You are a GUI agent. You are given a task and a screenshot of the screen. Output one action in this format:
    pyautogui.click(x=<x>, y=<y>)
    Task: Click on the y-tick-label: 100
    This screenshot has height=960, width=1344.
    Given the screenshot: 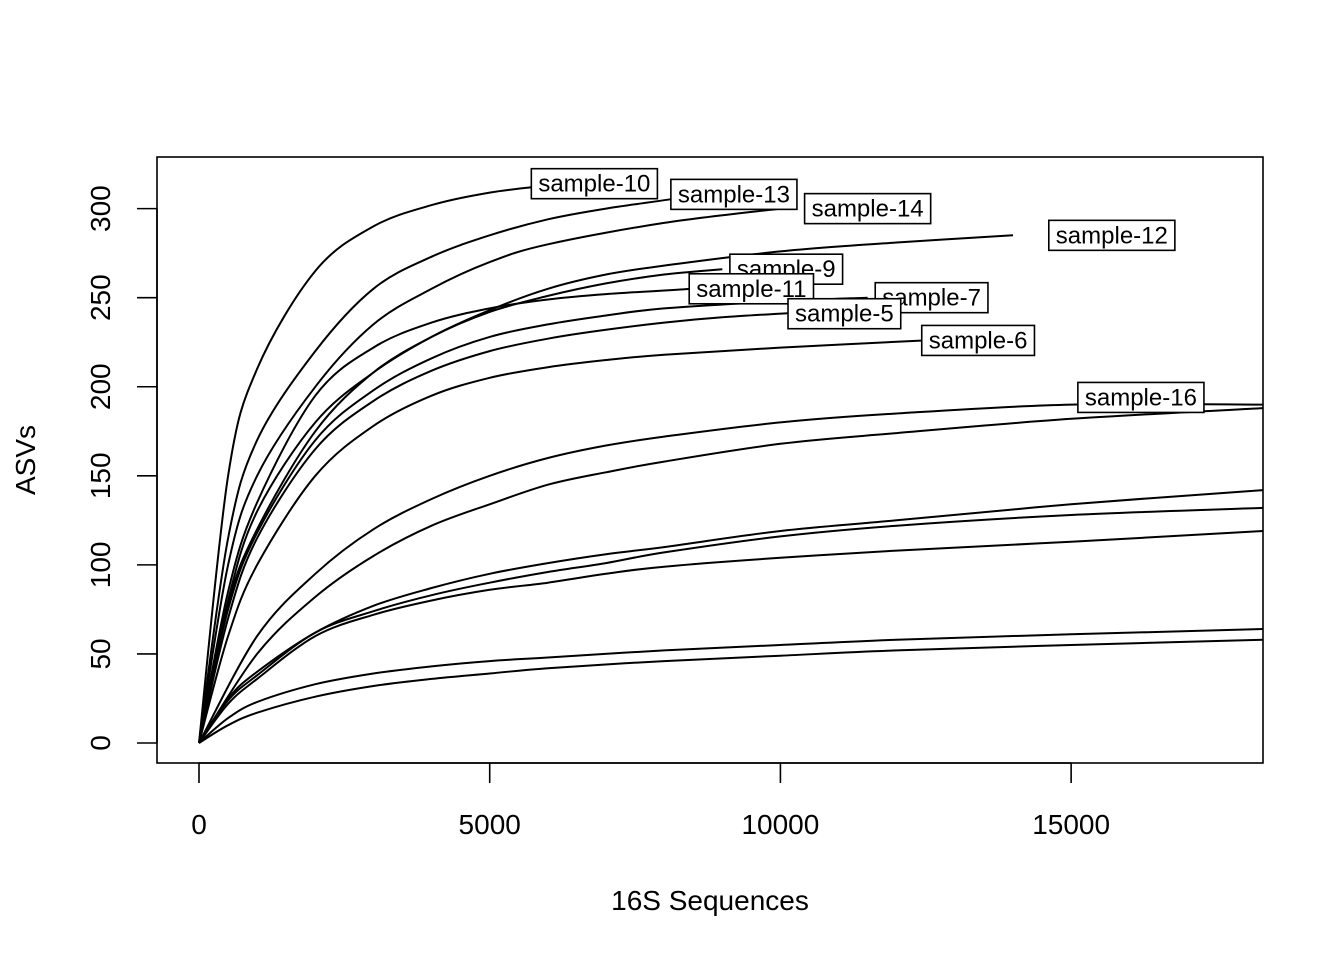 What is the action you would take?
    pyautogui.click(x=100, y=565)
    